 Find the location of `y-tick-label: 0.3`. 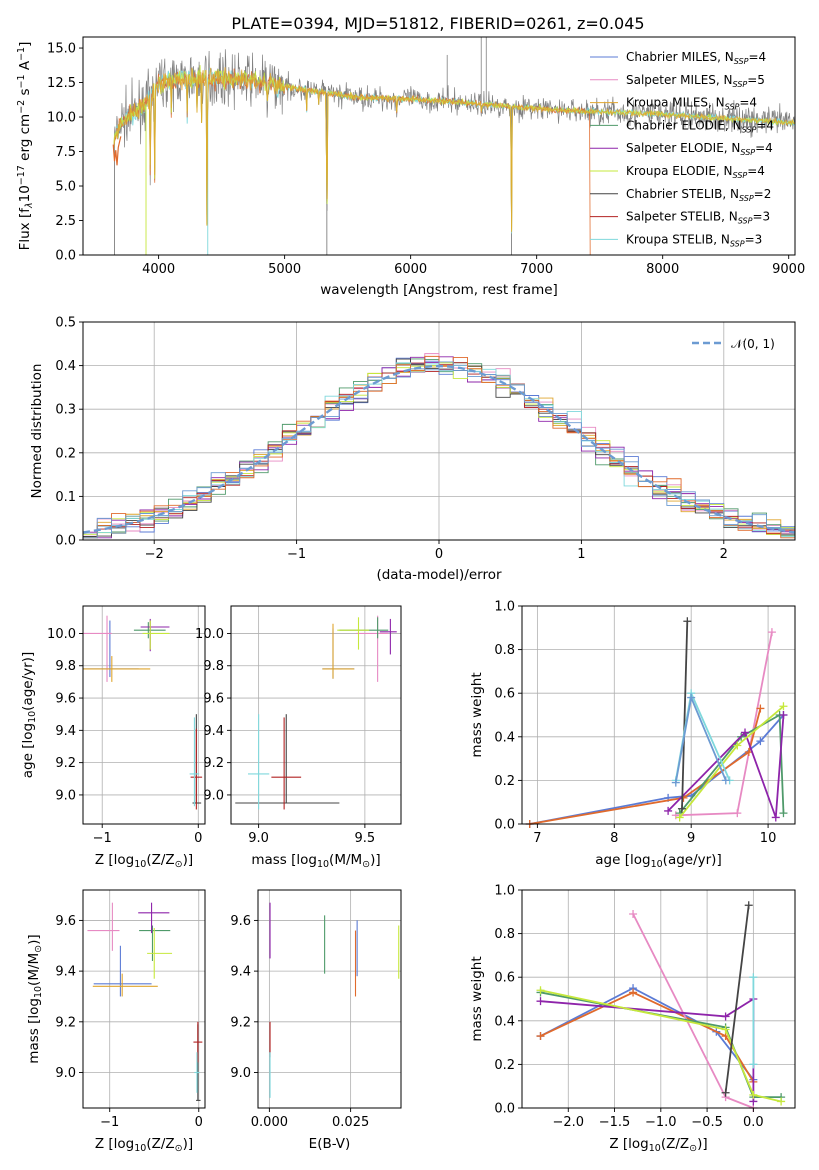

y-tick-label: 0.3 is located at coordinates (65, 410).